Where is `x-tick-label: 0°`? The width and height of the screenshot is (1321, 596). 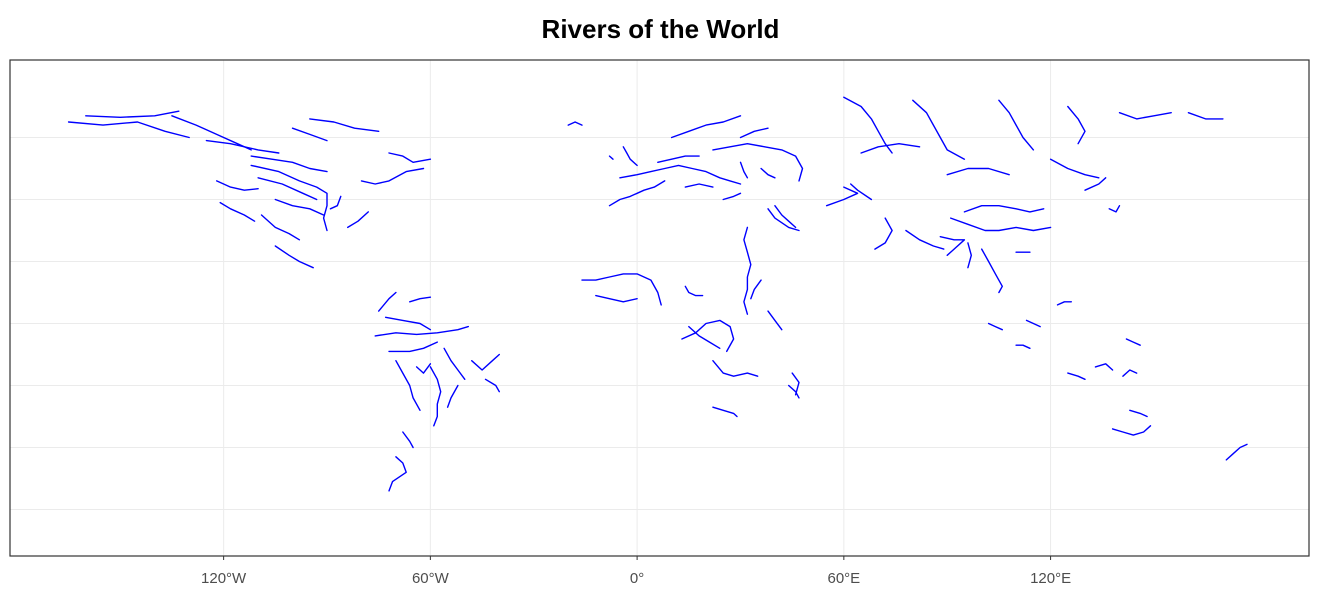 x-tick-label: 0° is located at coordinates (637, 578).